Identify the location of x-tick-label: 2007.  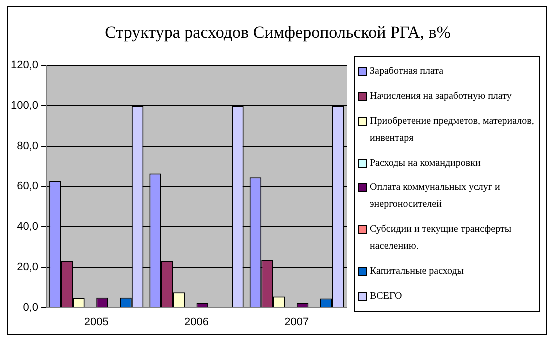
(297, 322).